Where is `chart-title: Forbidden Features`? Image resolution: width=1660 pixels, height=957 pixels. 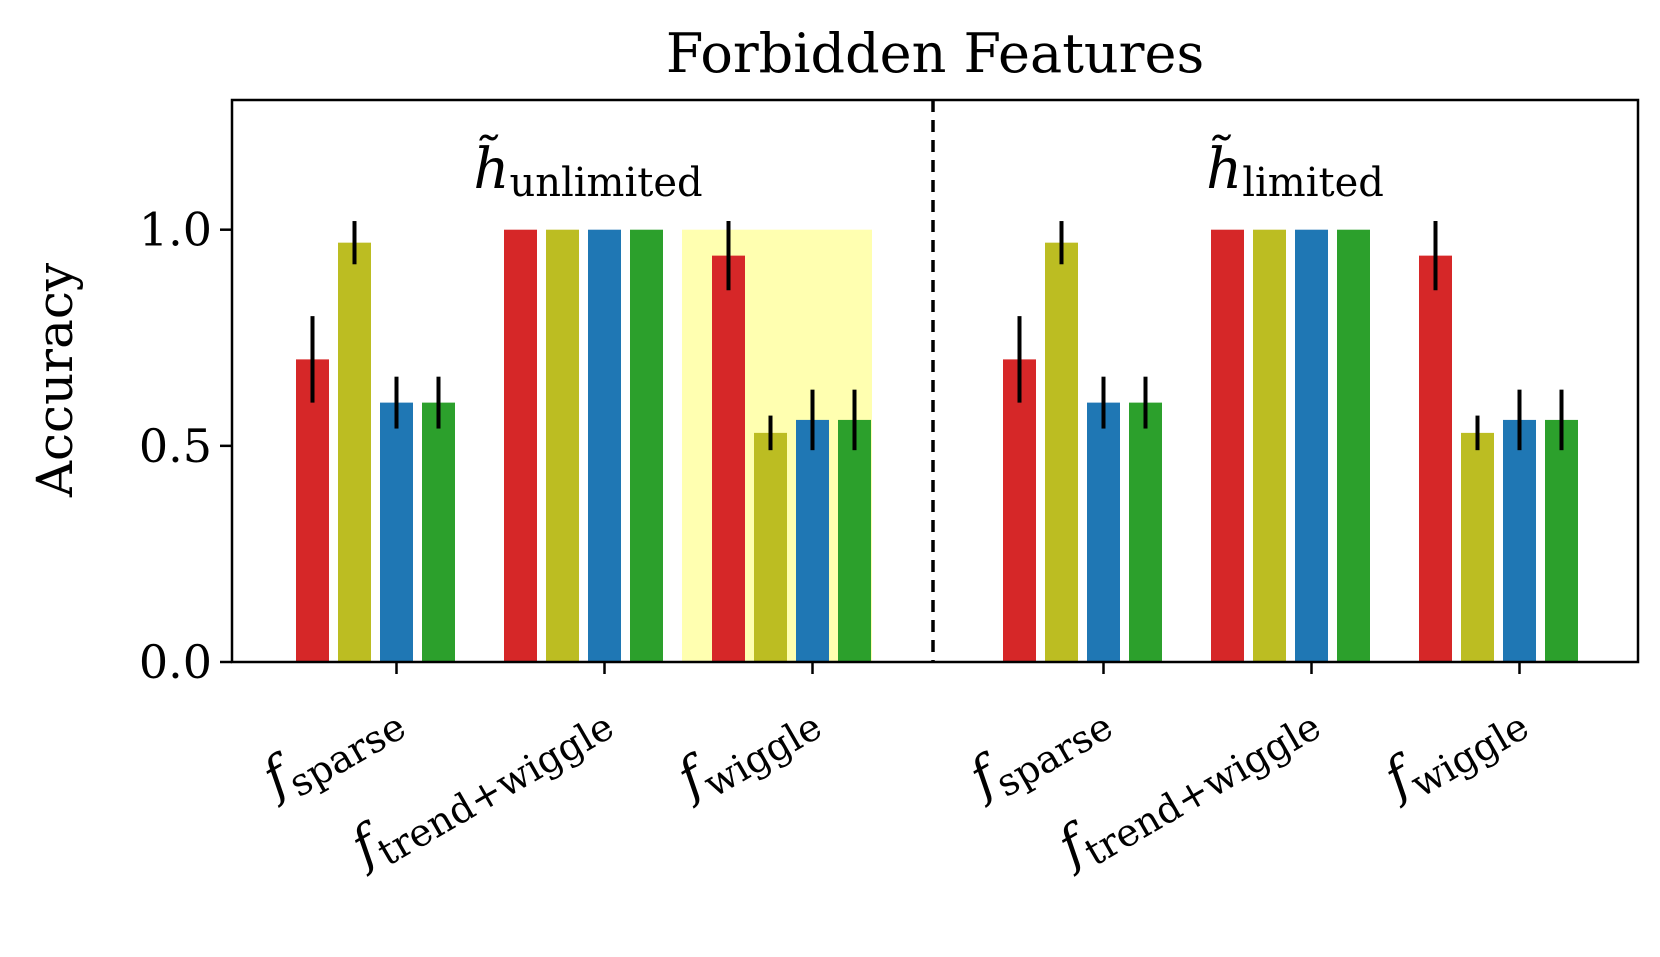
chart-title: Forbidden Features is located at coordinates (935, 53).